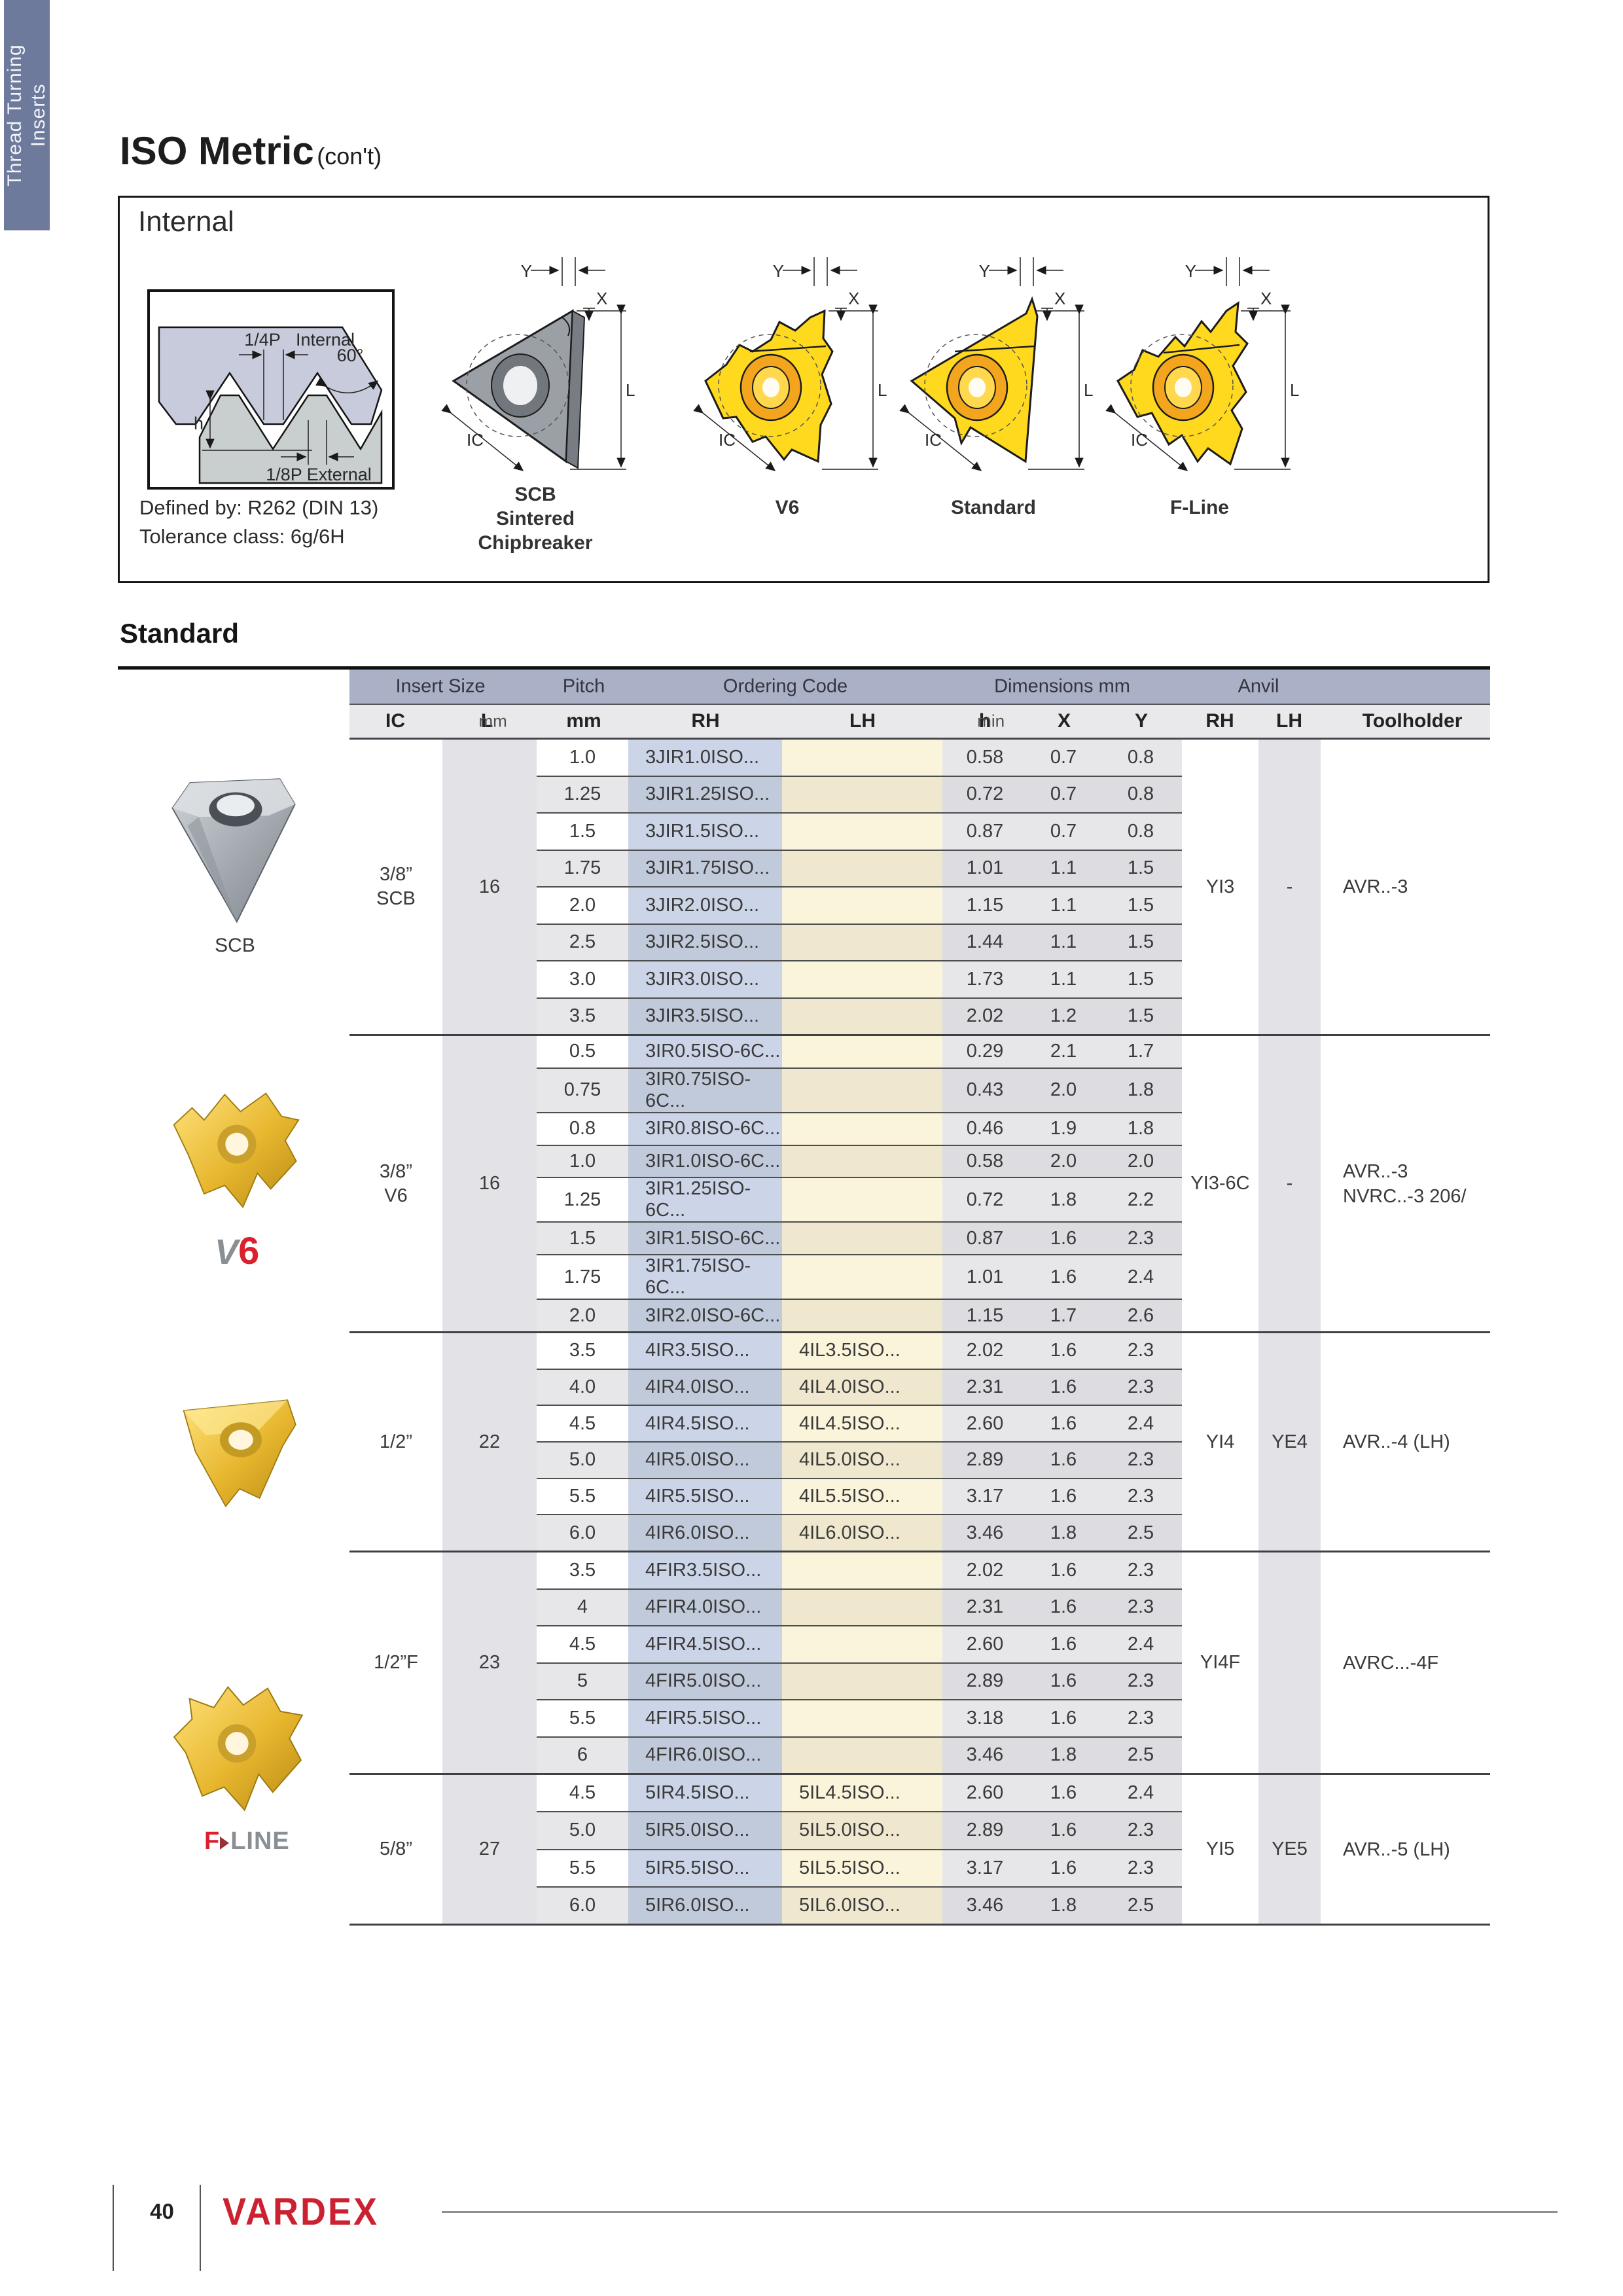 This screenshot has width=1623, height=2296. I want to click on tolerance-text: Tolerance class: 6g/6H, so click(242, 536).